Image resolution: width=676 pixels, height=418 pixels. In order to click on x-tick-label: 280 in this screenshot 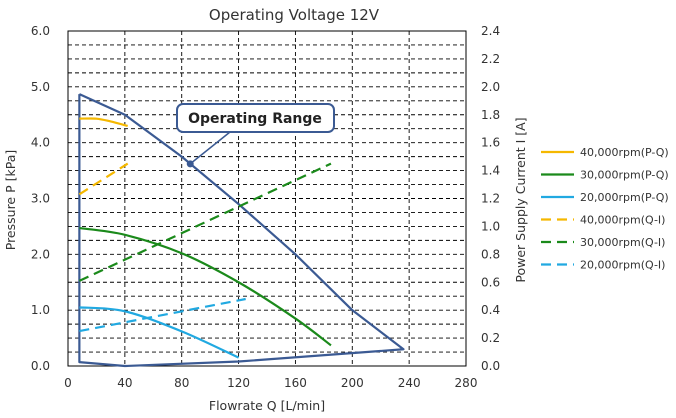, I will do `click(466, 383)`.